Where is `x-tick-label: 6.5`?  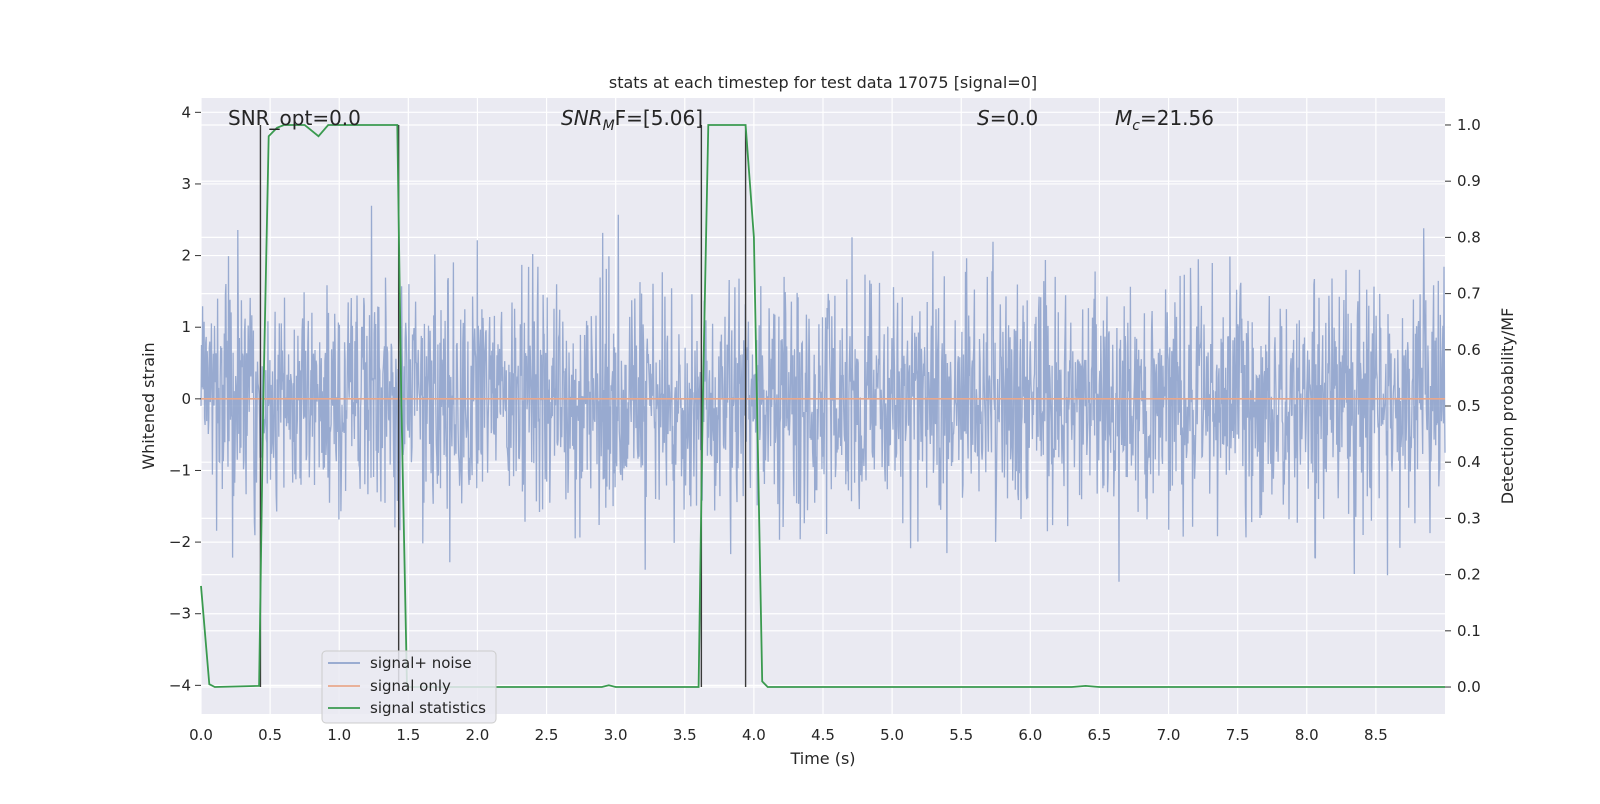
x-tick-label: 6.5 is located at coordinates (1100, 735).